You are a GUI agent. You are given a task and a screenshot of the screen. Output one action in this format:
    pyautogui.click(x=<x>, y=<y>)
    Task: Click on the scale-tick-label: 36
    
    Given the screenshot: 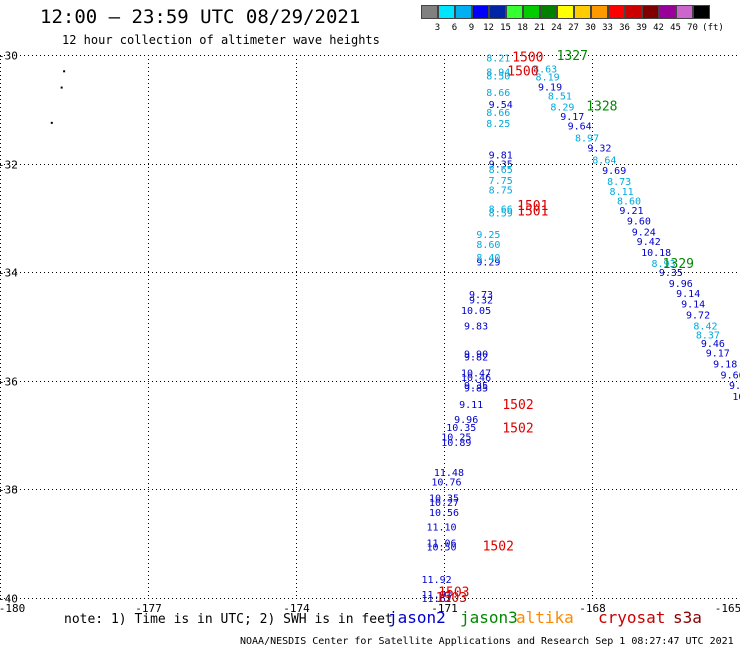 What is the action you would take?
    pyautogui.click(x=624, y=28)
    